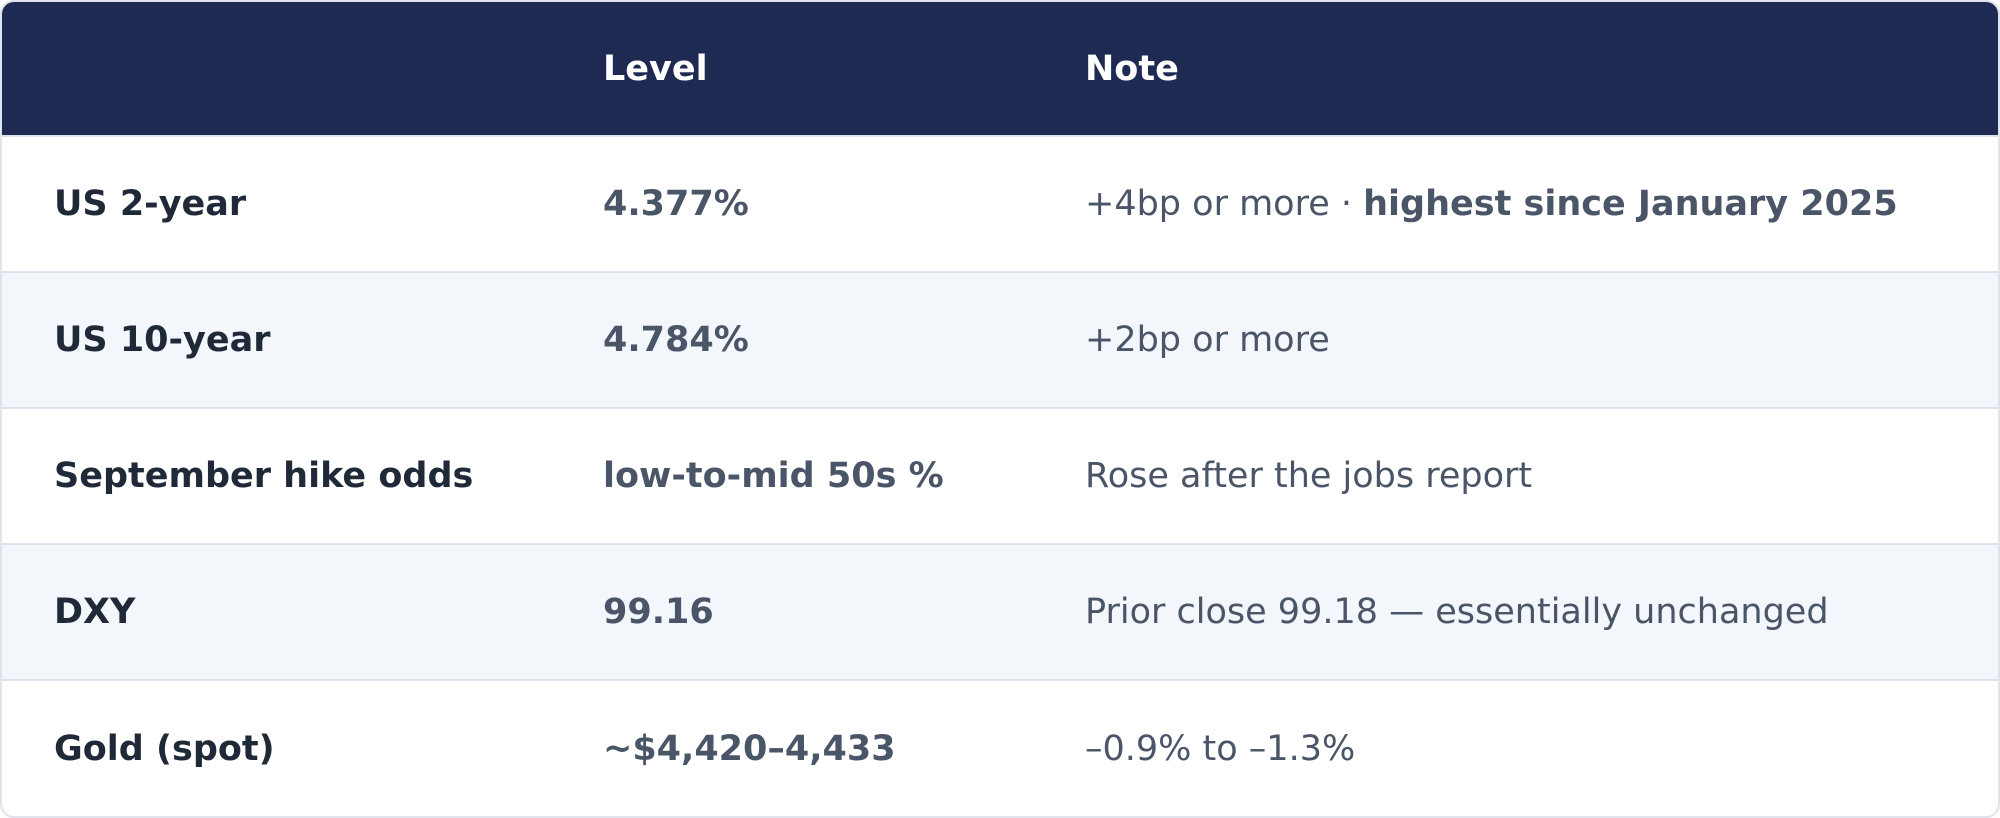 The width and height of the screenshot is (2000, 818). What do you see at coordinates (1630, 204) in the screenshot?
I see `note-emphasis: highest since January 2025` at bounding box center [1630, 204].